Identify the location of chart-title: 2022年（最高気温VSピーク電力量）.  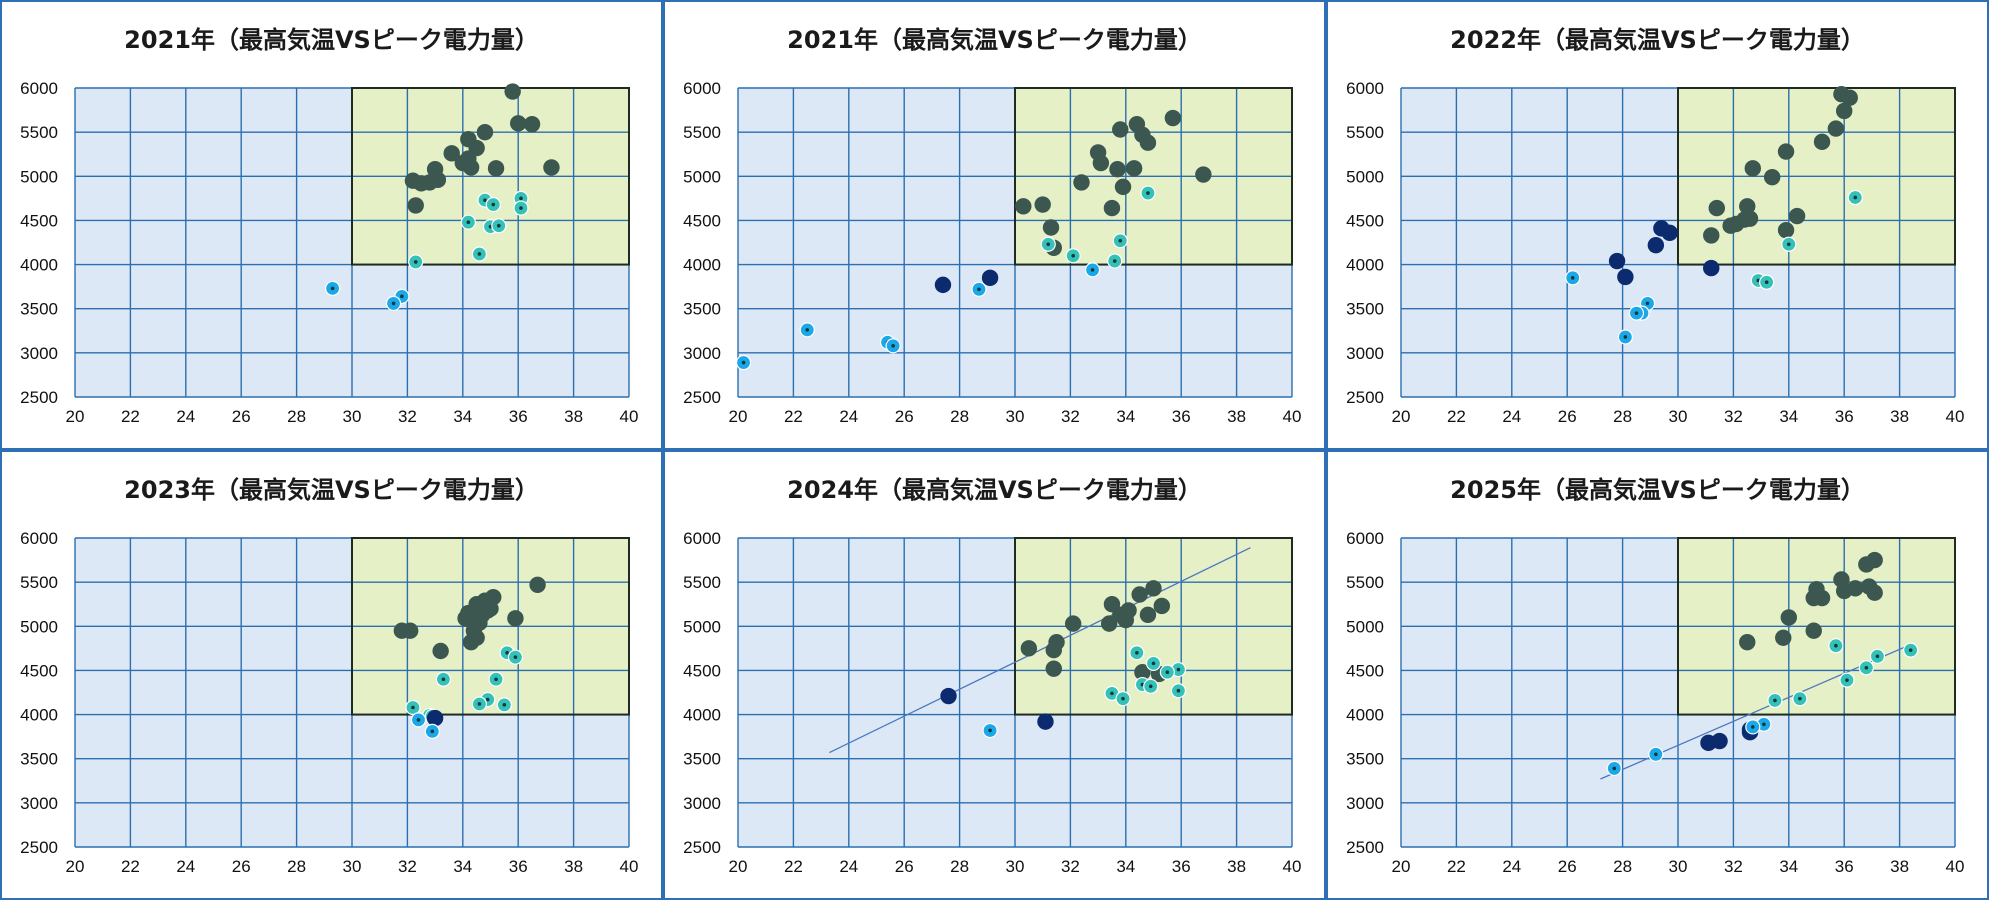
(1657, 40).